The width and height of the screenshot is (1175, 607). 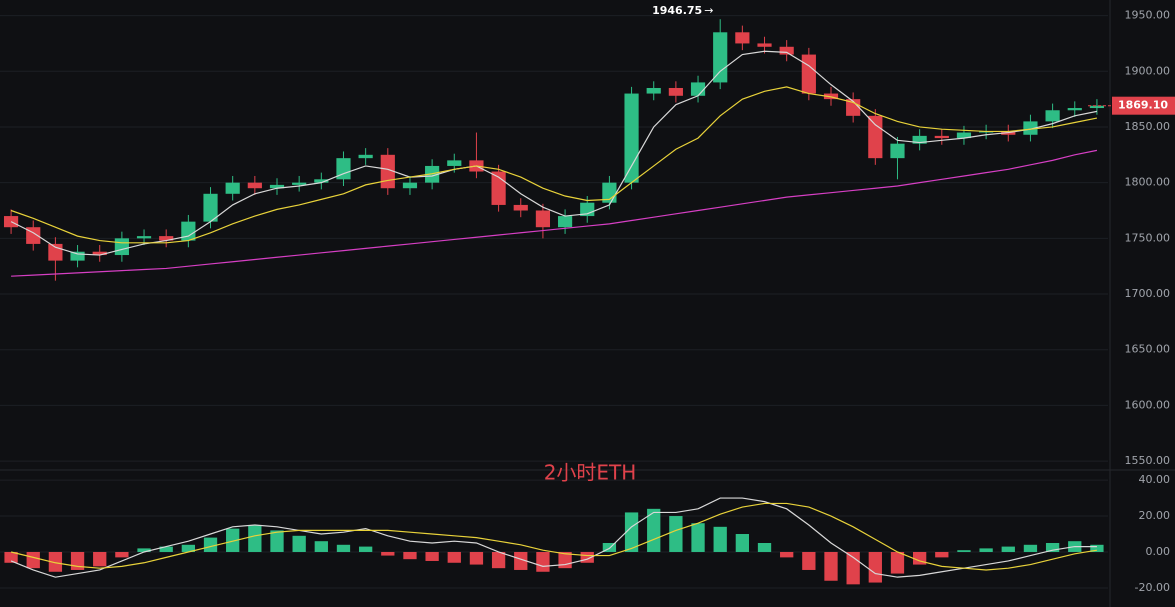 I want to click on last-price-label: 1869.10, so click(x=1143, y=105).